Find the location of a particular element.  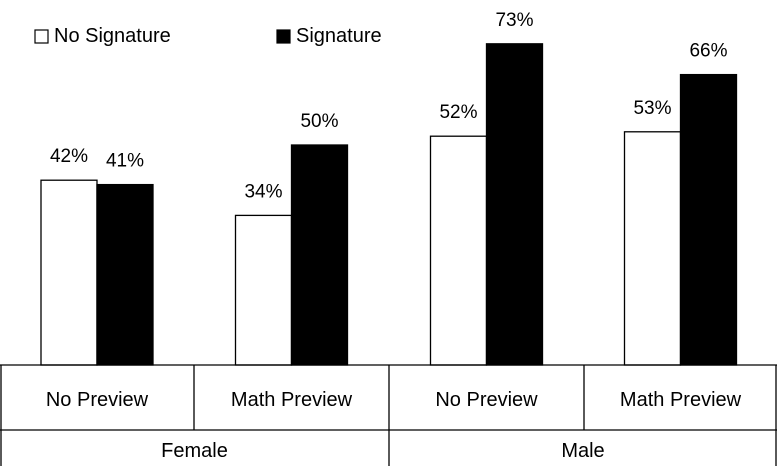

legend-label-no-signature: No Signature is located at coordinates (112, 36).